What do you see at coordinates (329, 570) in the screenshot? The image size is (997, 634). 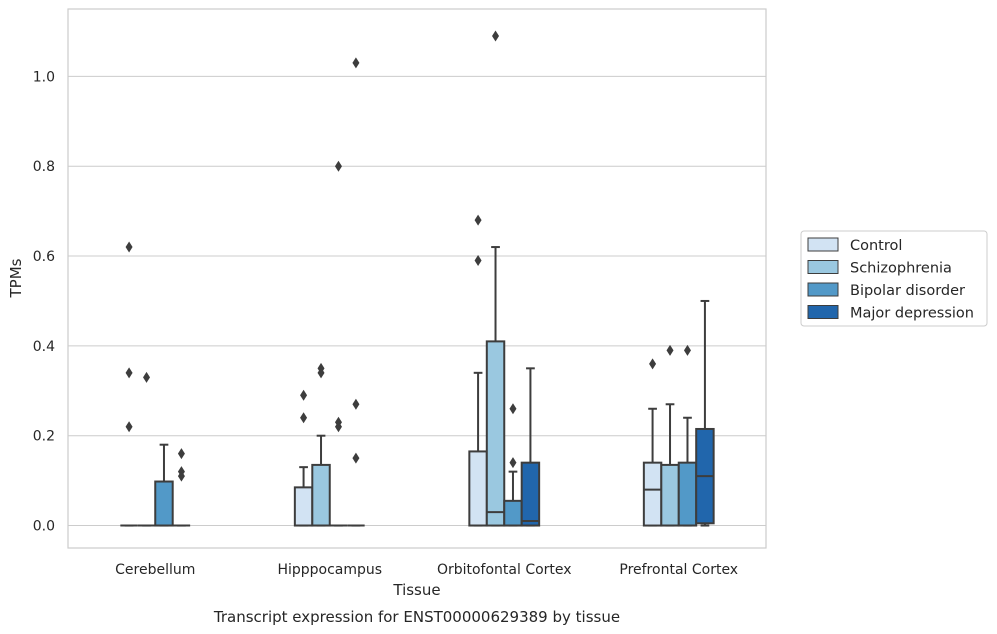 I see `x-tick-label: Hipppocampus` at bounding box center [329, 570].